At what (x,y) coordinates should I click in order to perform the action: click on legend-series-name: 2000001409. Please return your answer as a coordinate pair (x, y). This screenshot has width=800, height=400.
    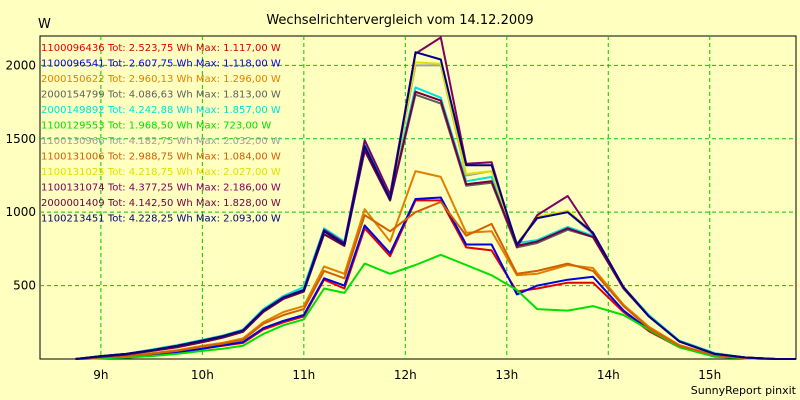
    Looking at the image, I should click on (74, 203).